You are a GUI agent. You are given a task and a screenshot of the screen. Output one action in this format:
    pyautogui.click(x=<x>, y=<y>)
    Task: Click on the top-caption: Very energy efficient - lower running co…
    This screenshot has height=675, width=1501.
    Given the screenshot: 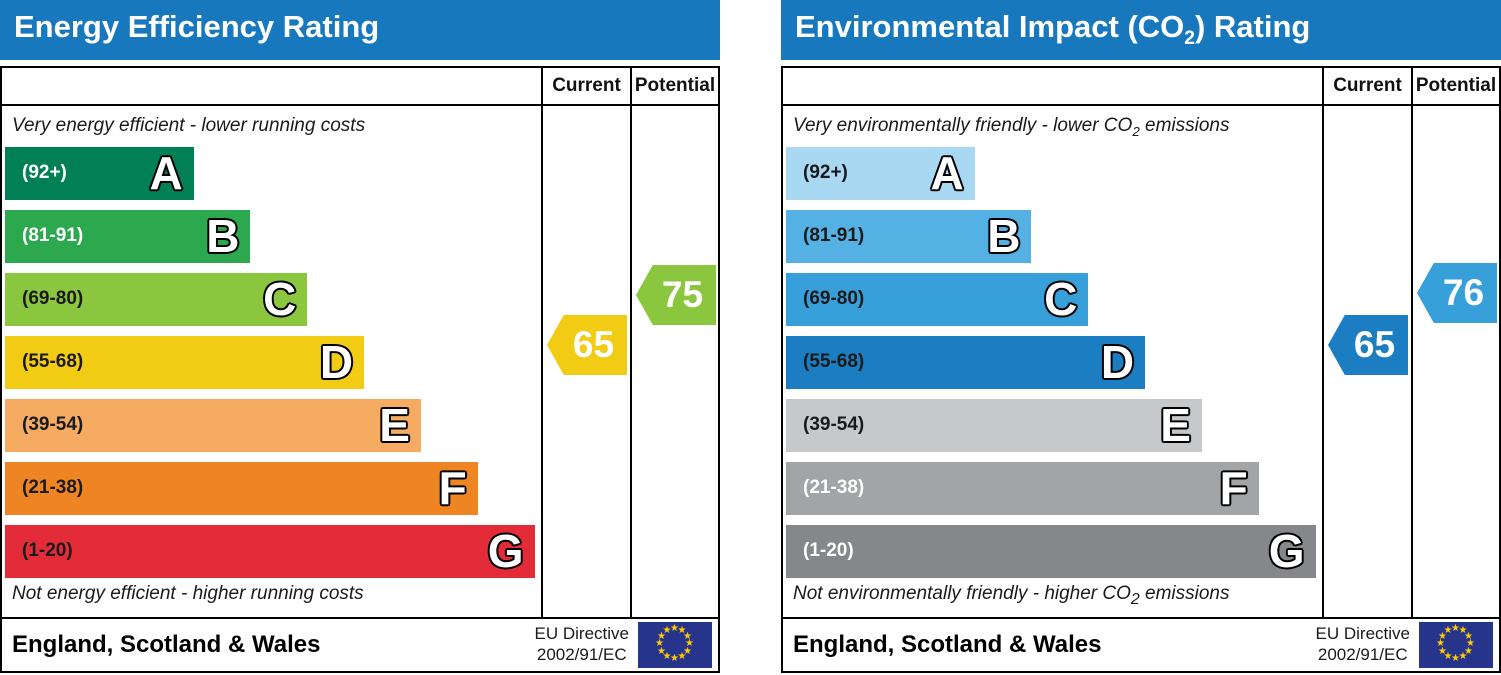 What is the action you would take?
    pyautogui.click(x=189, y=125)
    